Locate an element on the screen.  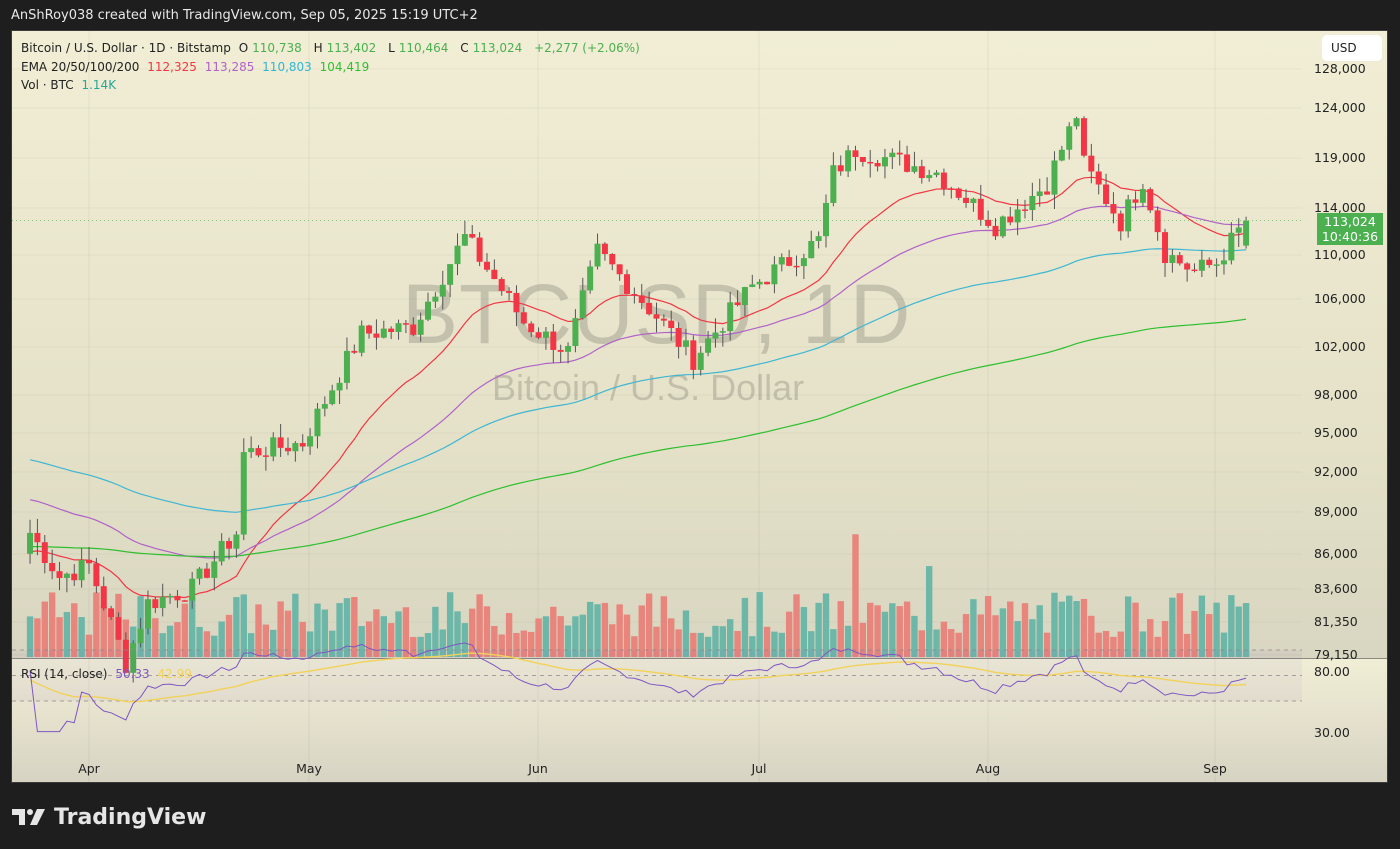
tradingview-footer: TradingView is located at coordinates (109, 817).